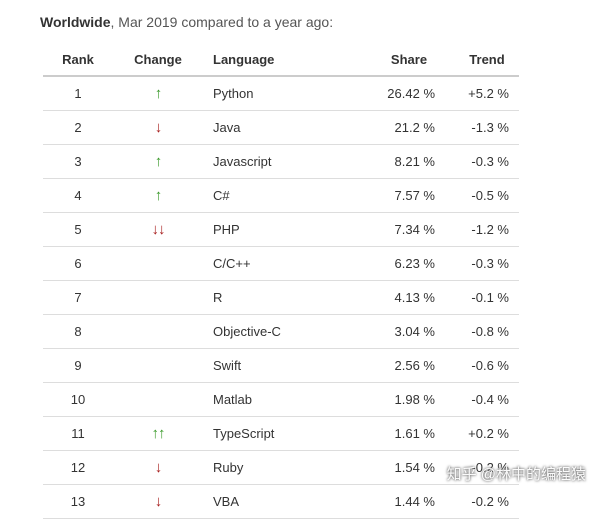 Image resolution: width=598 pixels, height=519 pixels. Describe the element at coordinates (78, 93) in the screenshot. I see `rank-cell: 1` at that location.